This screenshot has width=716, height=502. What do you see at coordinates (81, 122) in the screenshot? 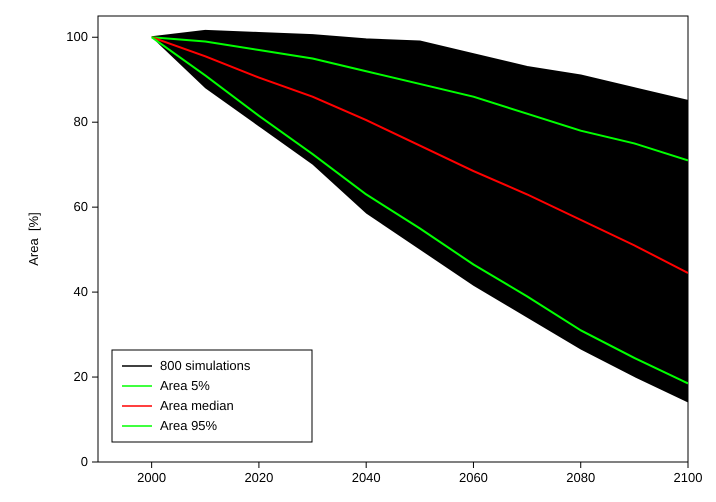
I see `y-tick-label: 80` at bounding box center [81, 122].